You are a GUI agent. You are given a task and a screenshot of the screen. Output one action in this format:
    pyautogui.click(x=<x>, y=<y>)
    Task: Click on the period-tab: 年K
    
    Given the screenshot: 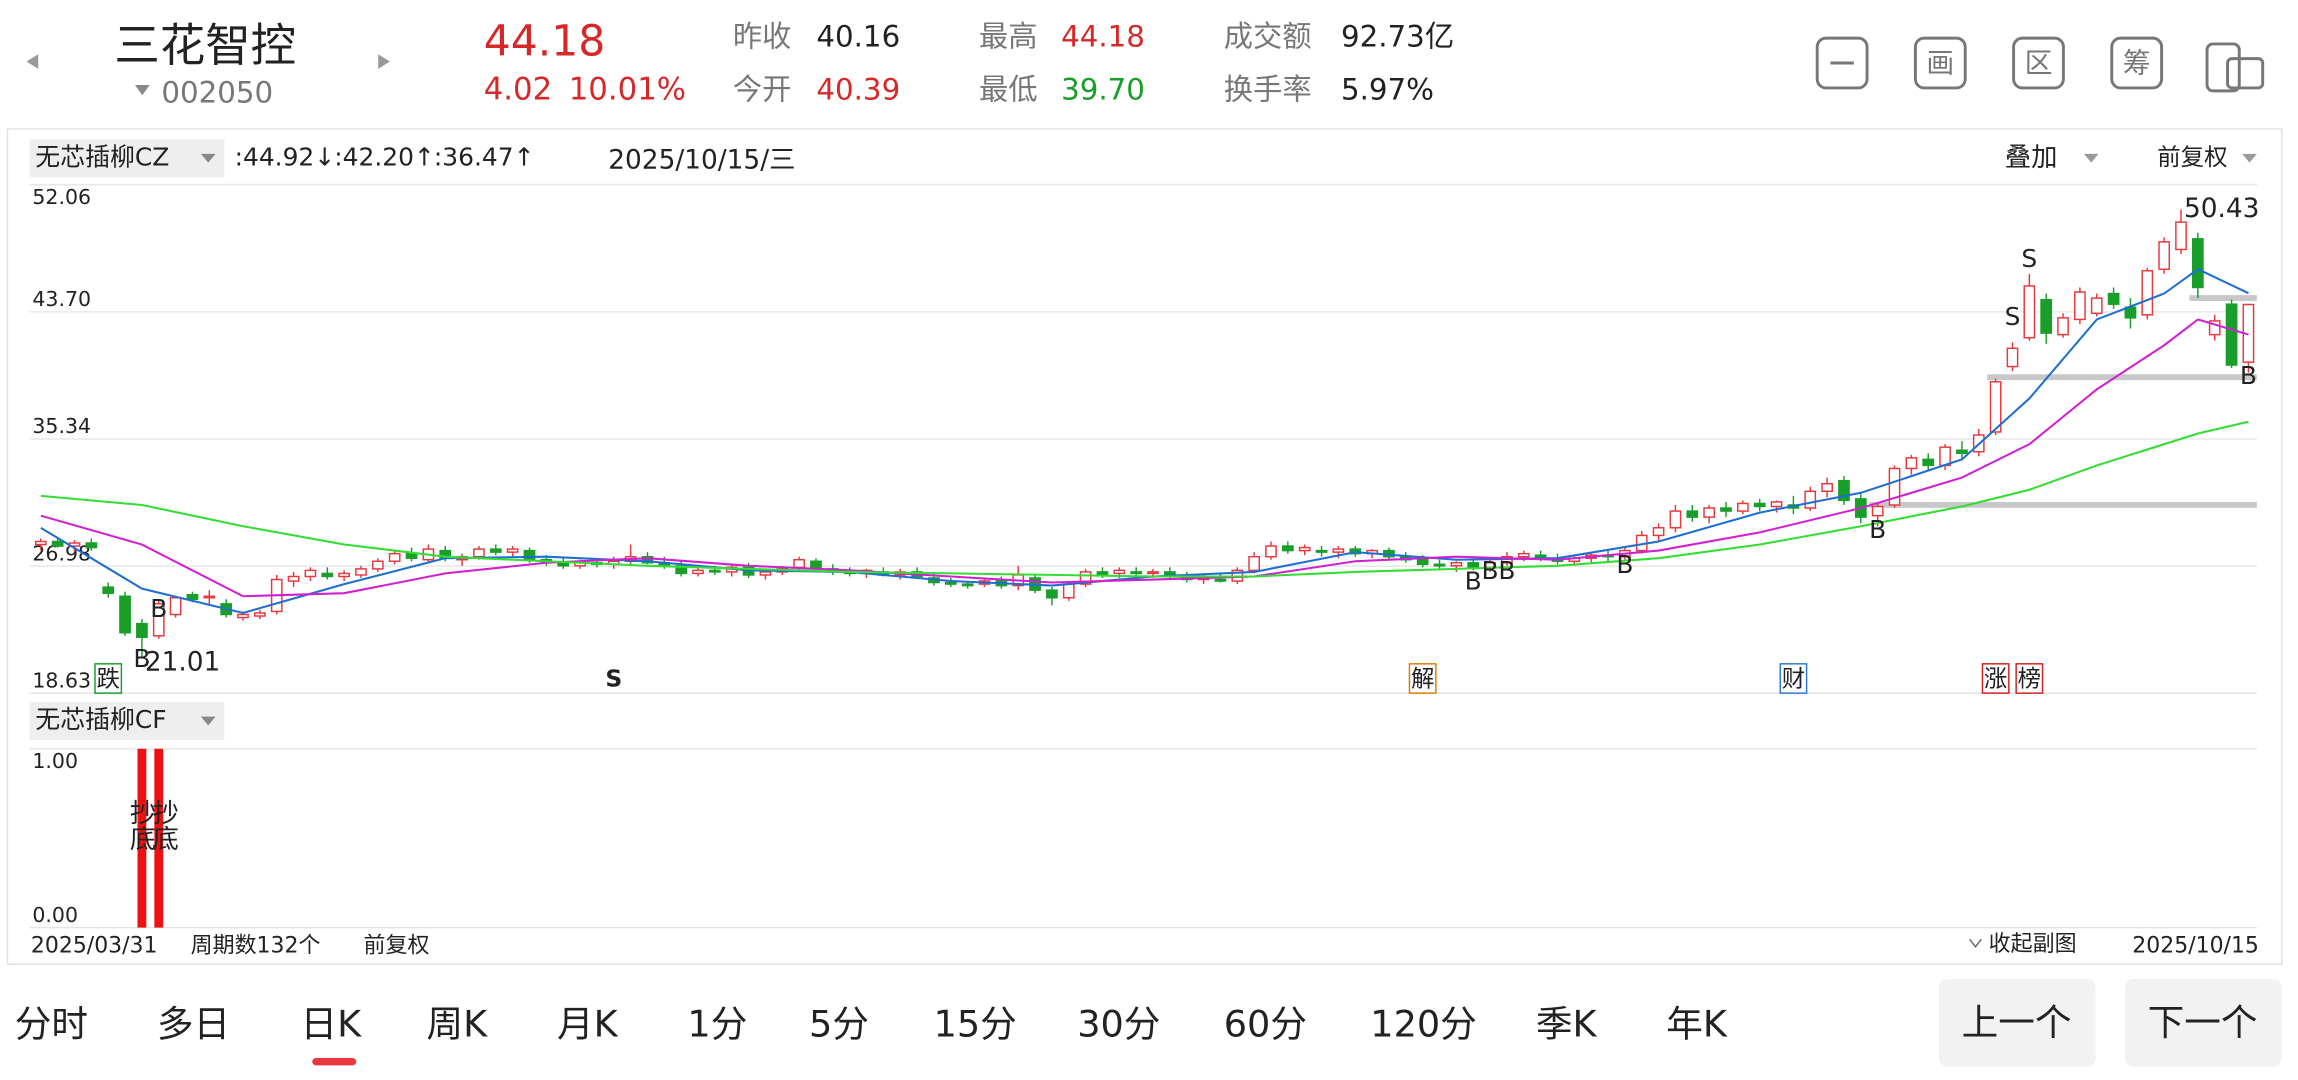 What is the action you would take?
    pyautogui.click(x=1697, y=1023)
    